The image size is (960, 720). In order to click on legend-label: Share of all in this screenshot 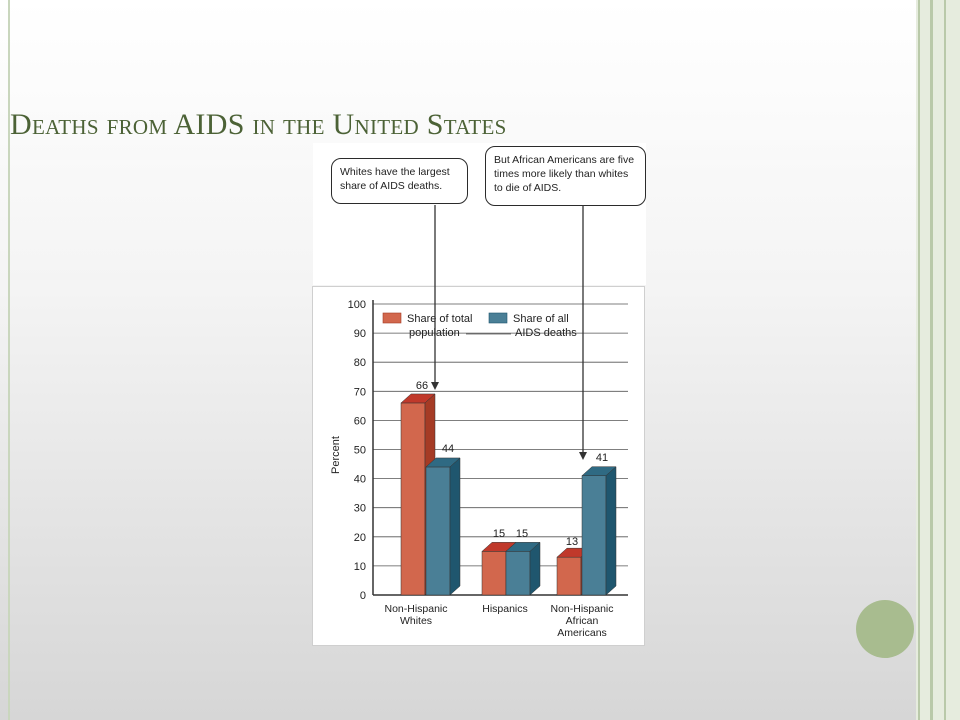, I will do `click(541, 319)`.